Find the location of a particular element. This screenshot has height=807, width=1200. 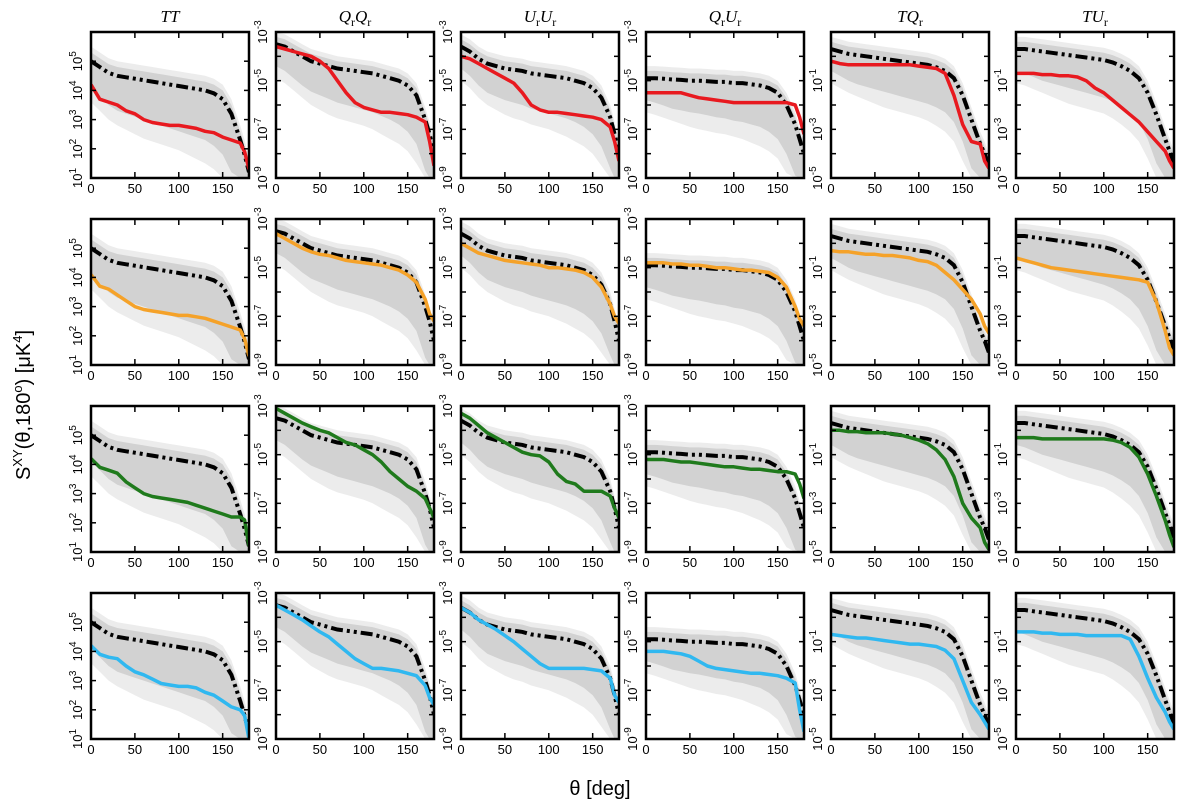

column-title-tqr: TQr is located at coordinates (910, 18).